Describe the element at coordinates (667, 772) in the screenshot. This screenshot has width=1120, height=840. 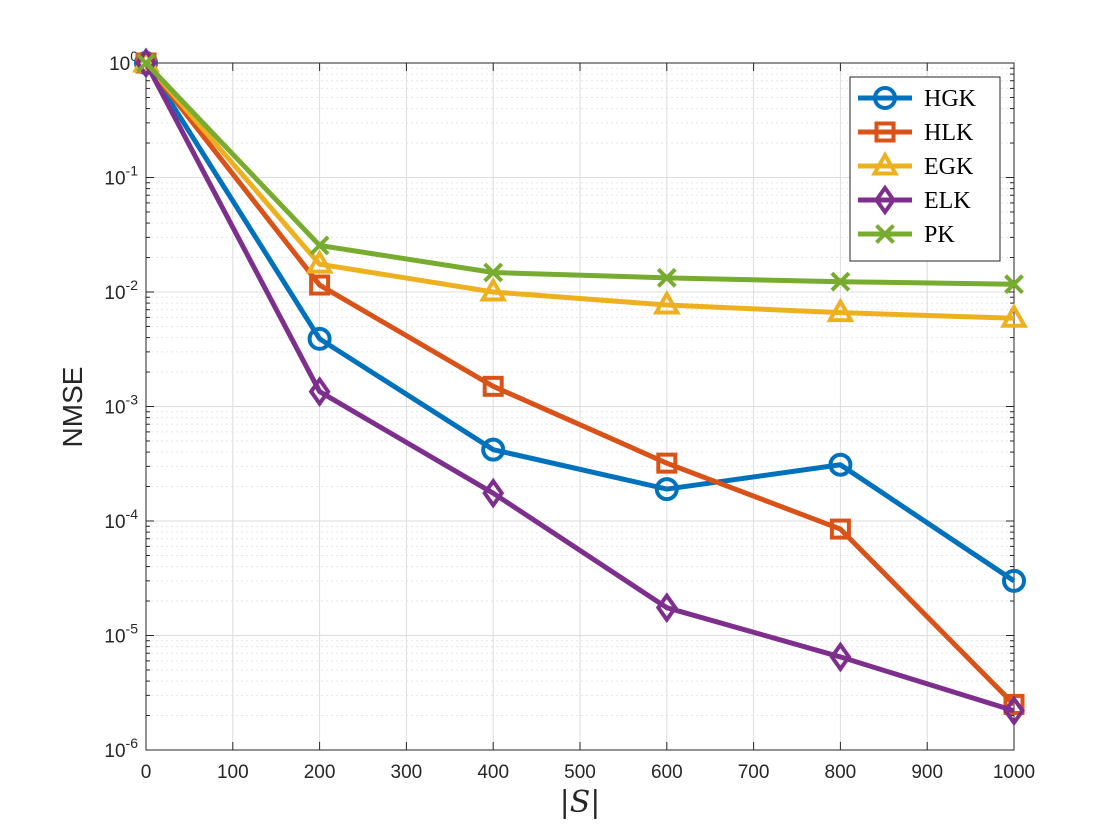
I see `x-tick-label: 600` at that location.